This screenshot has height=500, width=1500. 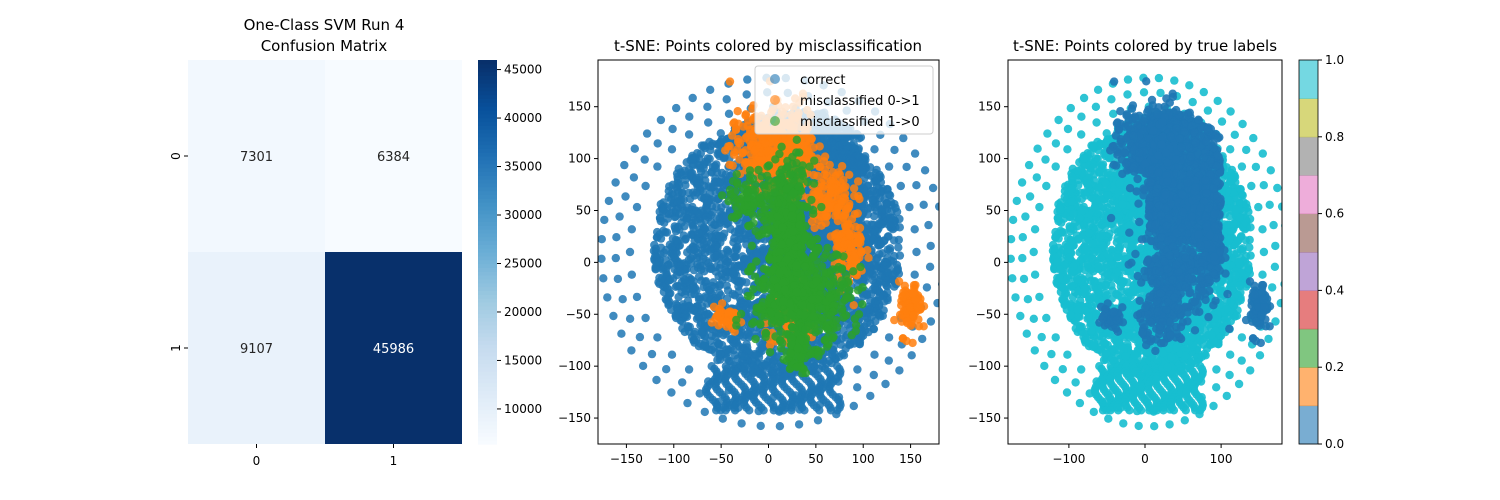 I want to click on colorbar-tick-label-5: 35000, so click(x=523, y=167).